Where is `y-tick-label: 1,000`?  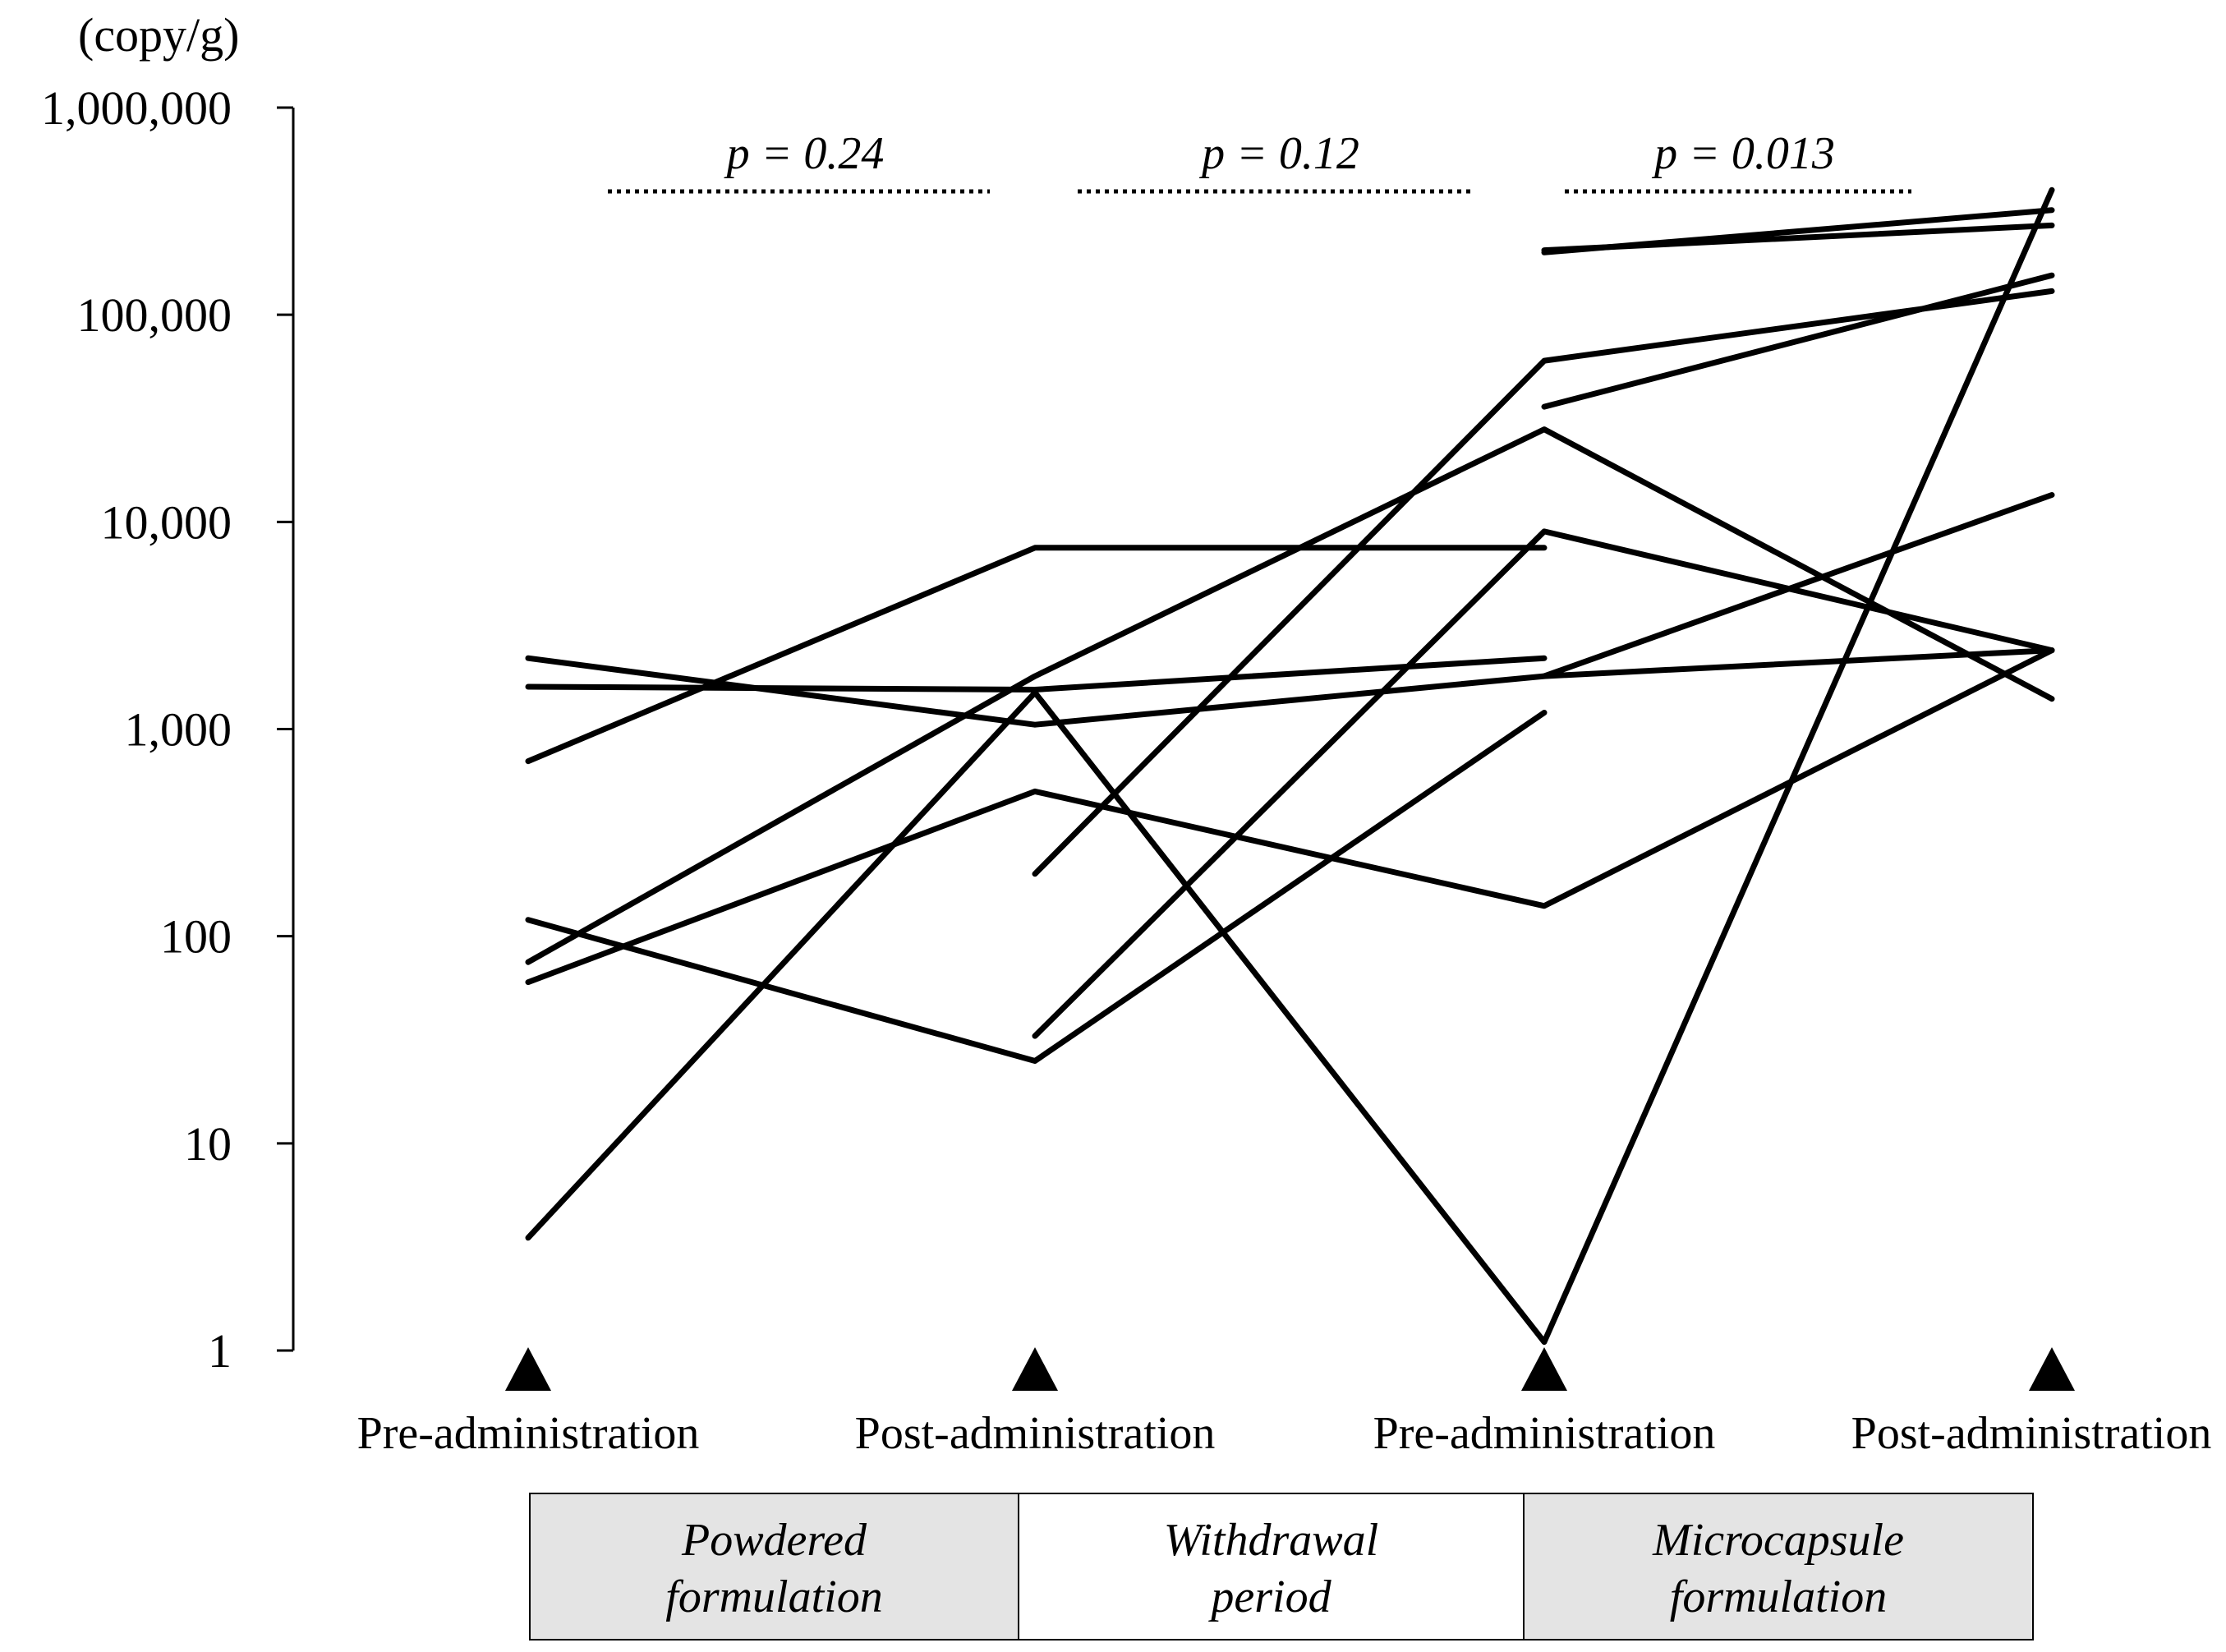 y-tick-label: 1,000 is located at coordinates (178, 730).